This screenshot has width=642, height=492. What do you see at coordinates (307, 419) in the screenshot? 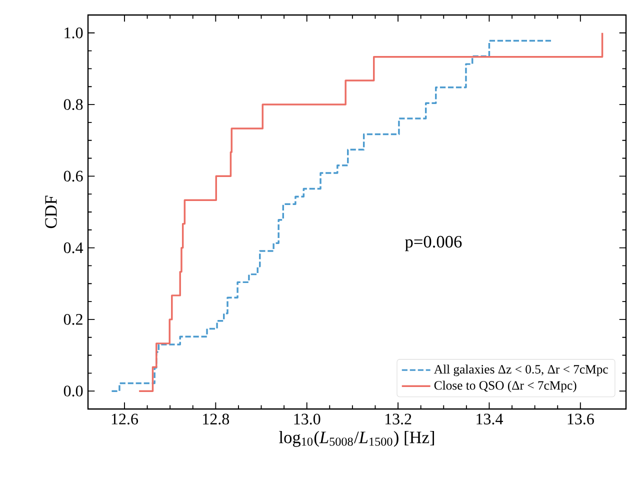
I see `x-tick-label: 13.0` at bounding box center [307, 419].